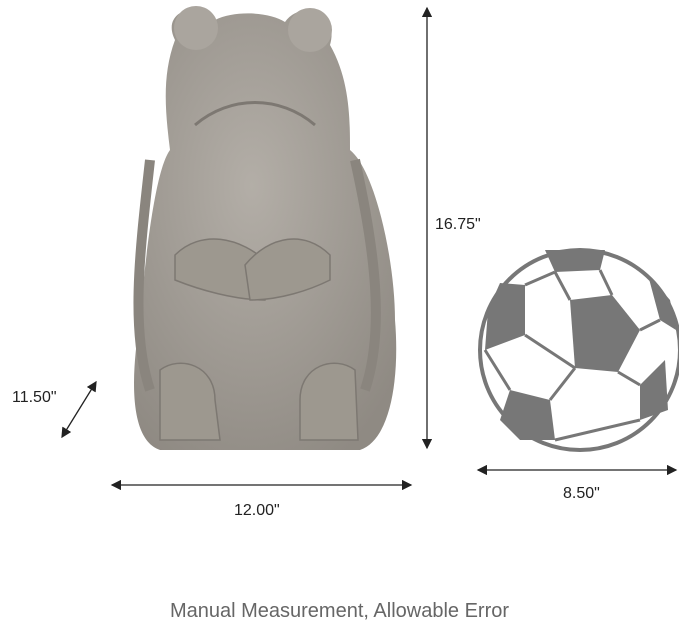 This screenshot has height=626, width=679. What do you see at coordinates (458, 224) in the screenshot?
I see `height-label: 16.75"` at bounding box center [458, 224].